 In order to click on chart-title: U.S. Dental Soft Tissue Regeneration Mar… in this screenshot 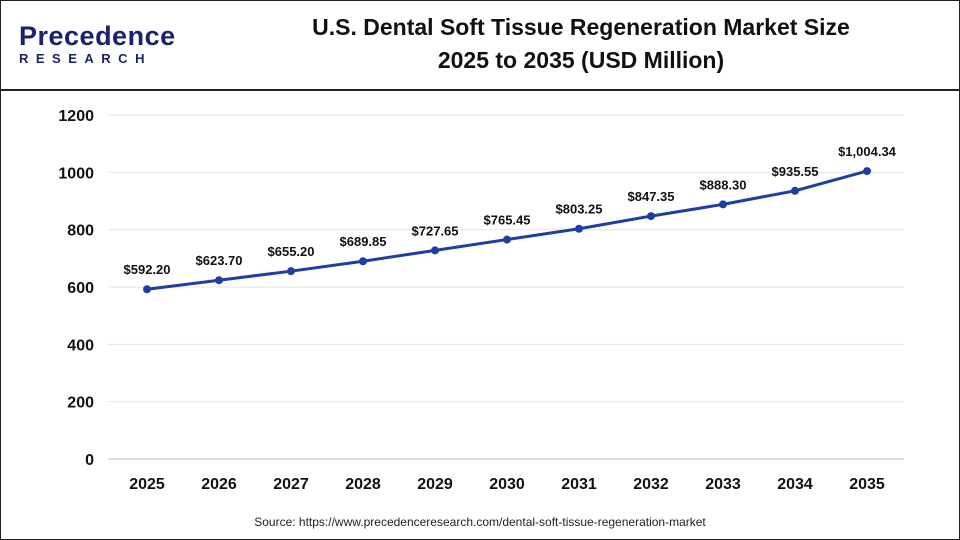, I will do `click(581, 44)`.